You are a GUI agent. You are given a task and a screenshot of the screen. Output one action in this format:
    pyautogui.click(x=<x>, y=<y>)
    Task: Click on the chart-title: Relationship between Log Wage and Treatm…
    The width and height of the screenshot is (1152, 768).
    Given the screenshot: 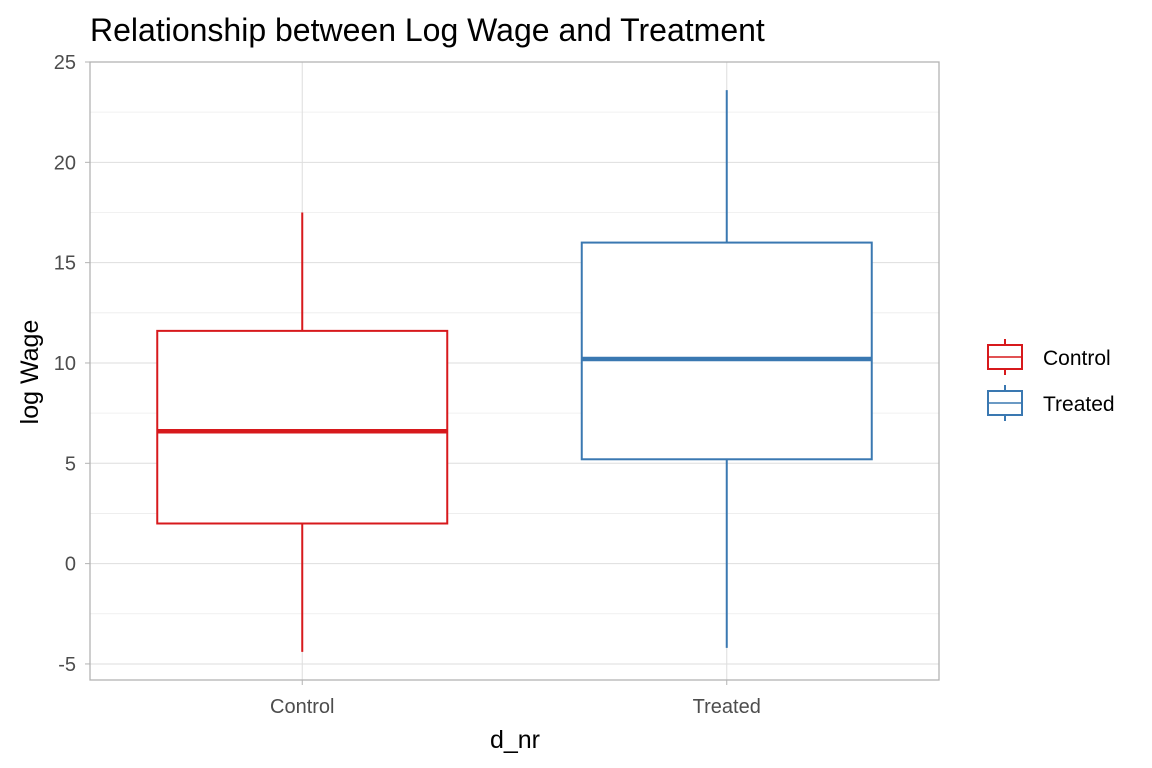 What is the action you would take?
    pyautogui.click(x=427, y=30)
    